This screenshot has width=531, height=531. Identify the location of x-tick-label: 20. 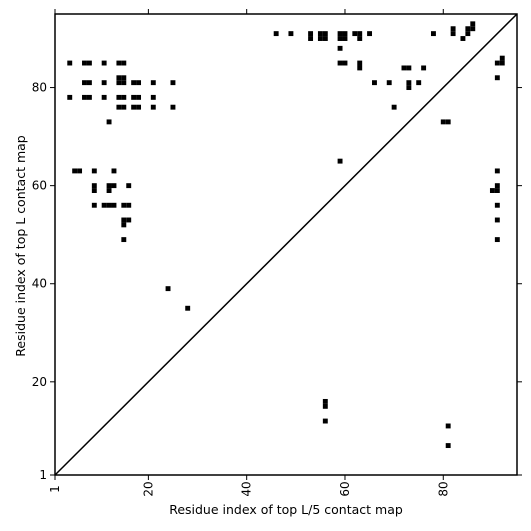
(148, 488).